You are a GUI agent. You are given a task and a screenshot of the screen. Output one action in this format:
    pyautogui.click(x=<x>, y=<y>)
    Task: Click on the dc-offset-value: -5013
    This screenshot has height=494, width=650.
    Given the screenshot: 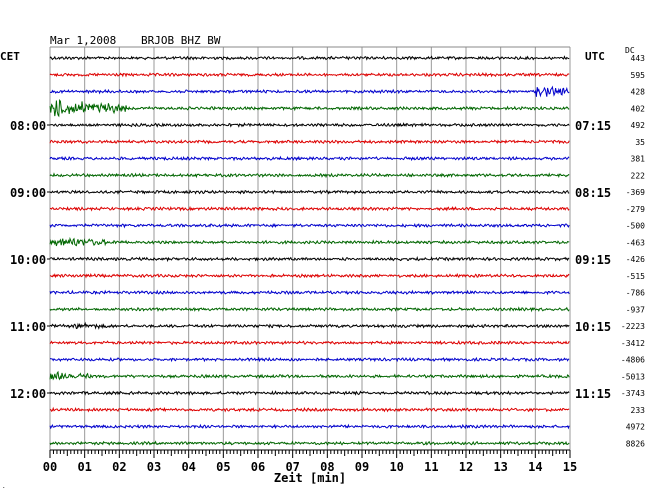 What is the action you would take?
    pyautogui.click(x=633, y=376)
    